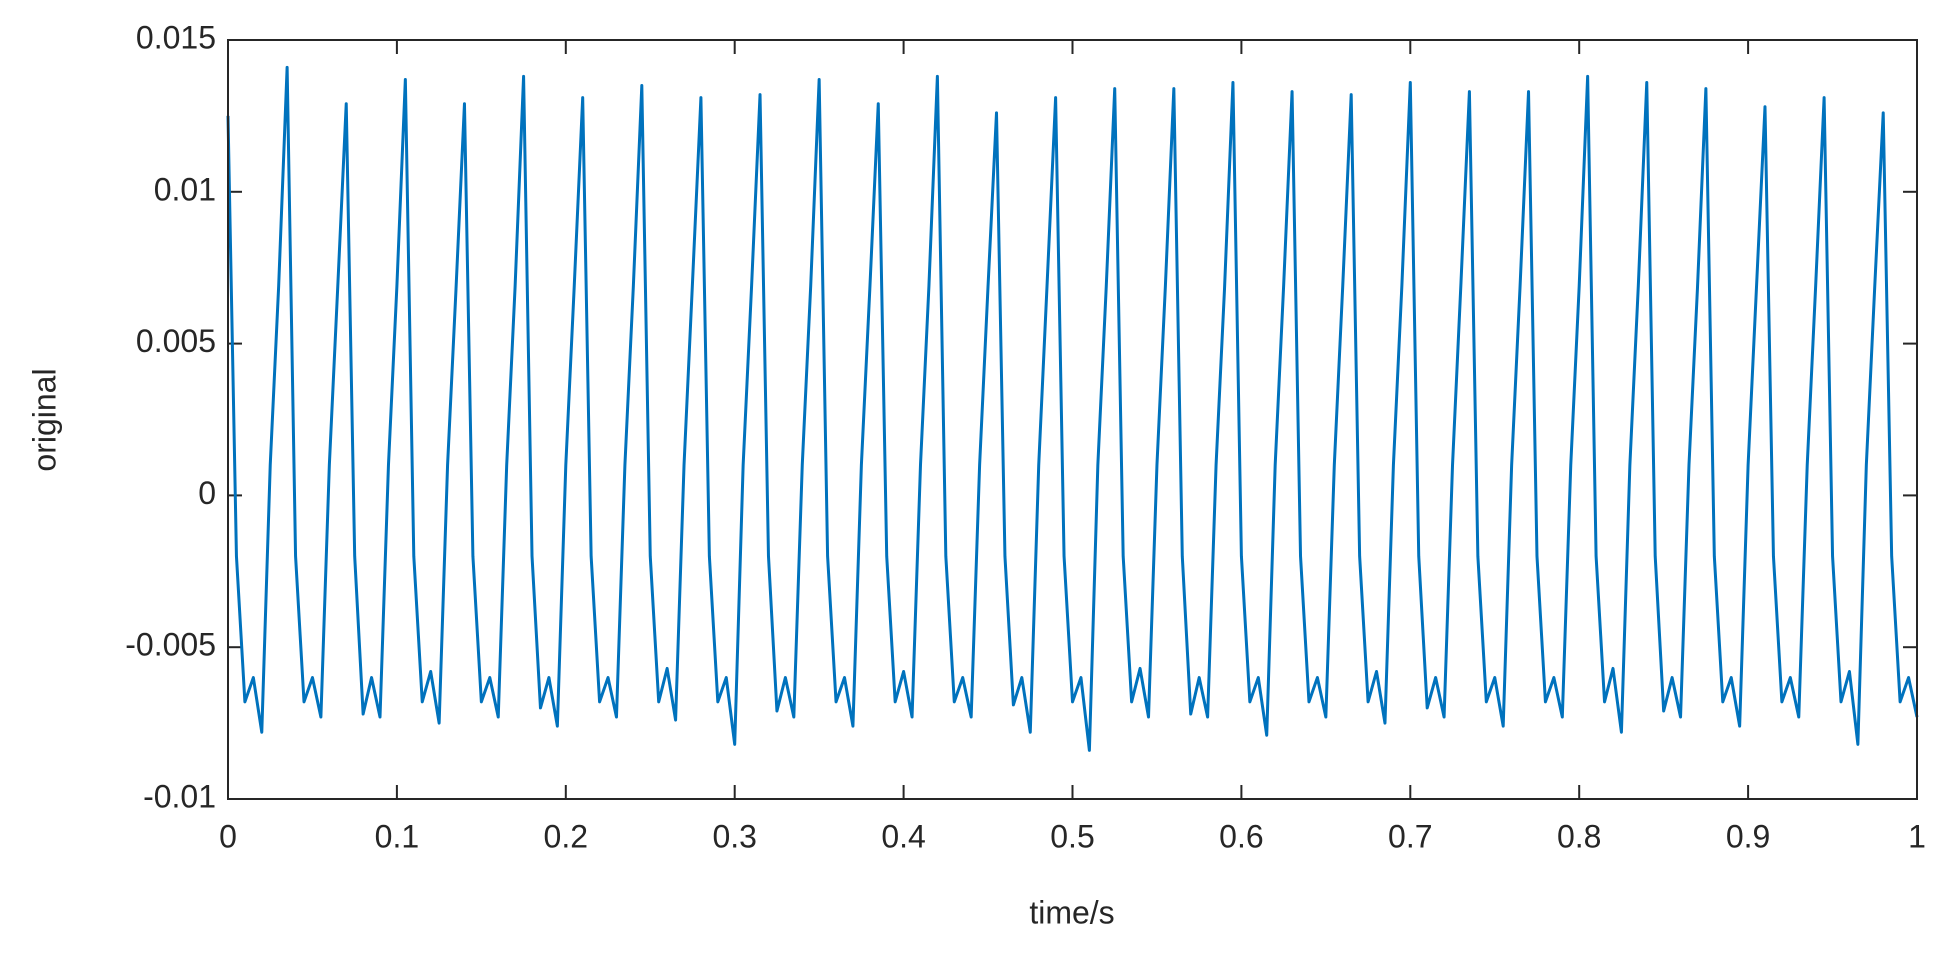 This screenshot has height=953, width=1957. What do you see at coordinates (44, 419) in the screenshot?
I see `y-axis-label: original` at bounding box center [44, 419].